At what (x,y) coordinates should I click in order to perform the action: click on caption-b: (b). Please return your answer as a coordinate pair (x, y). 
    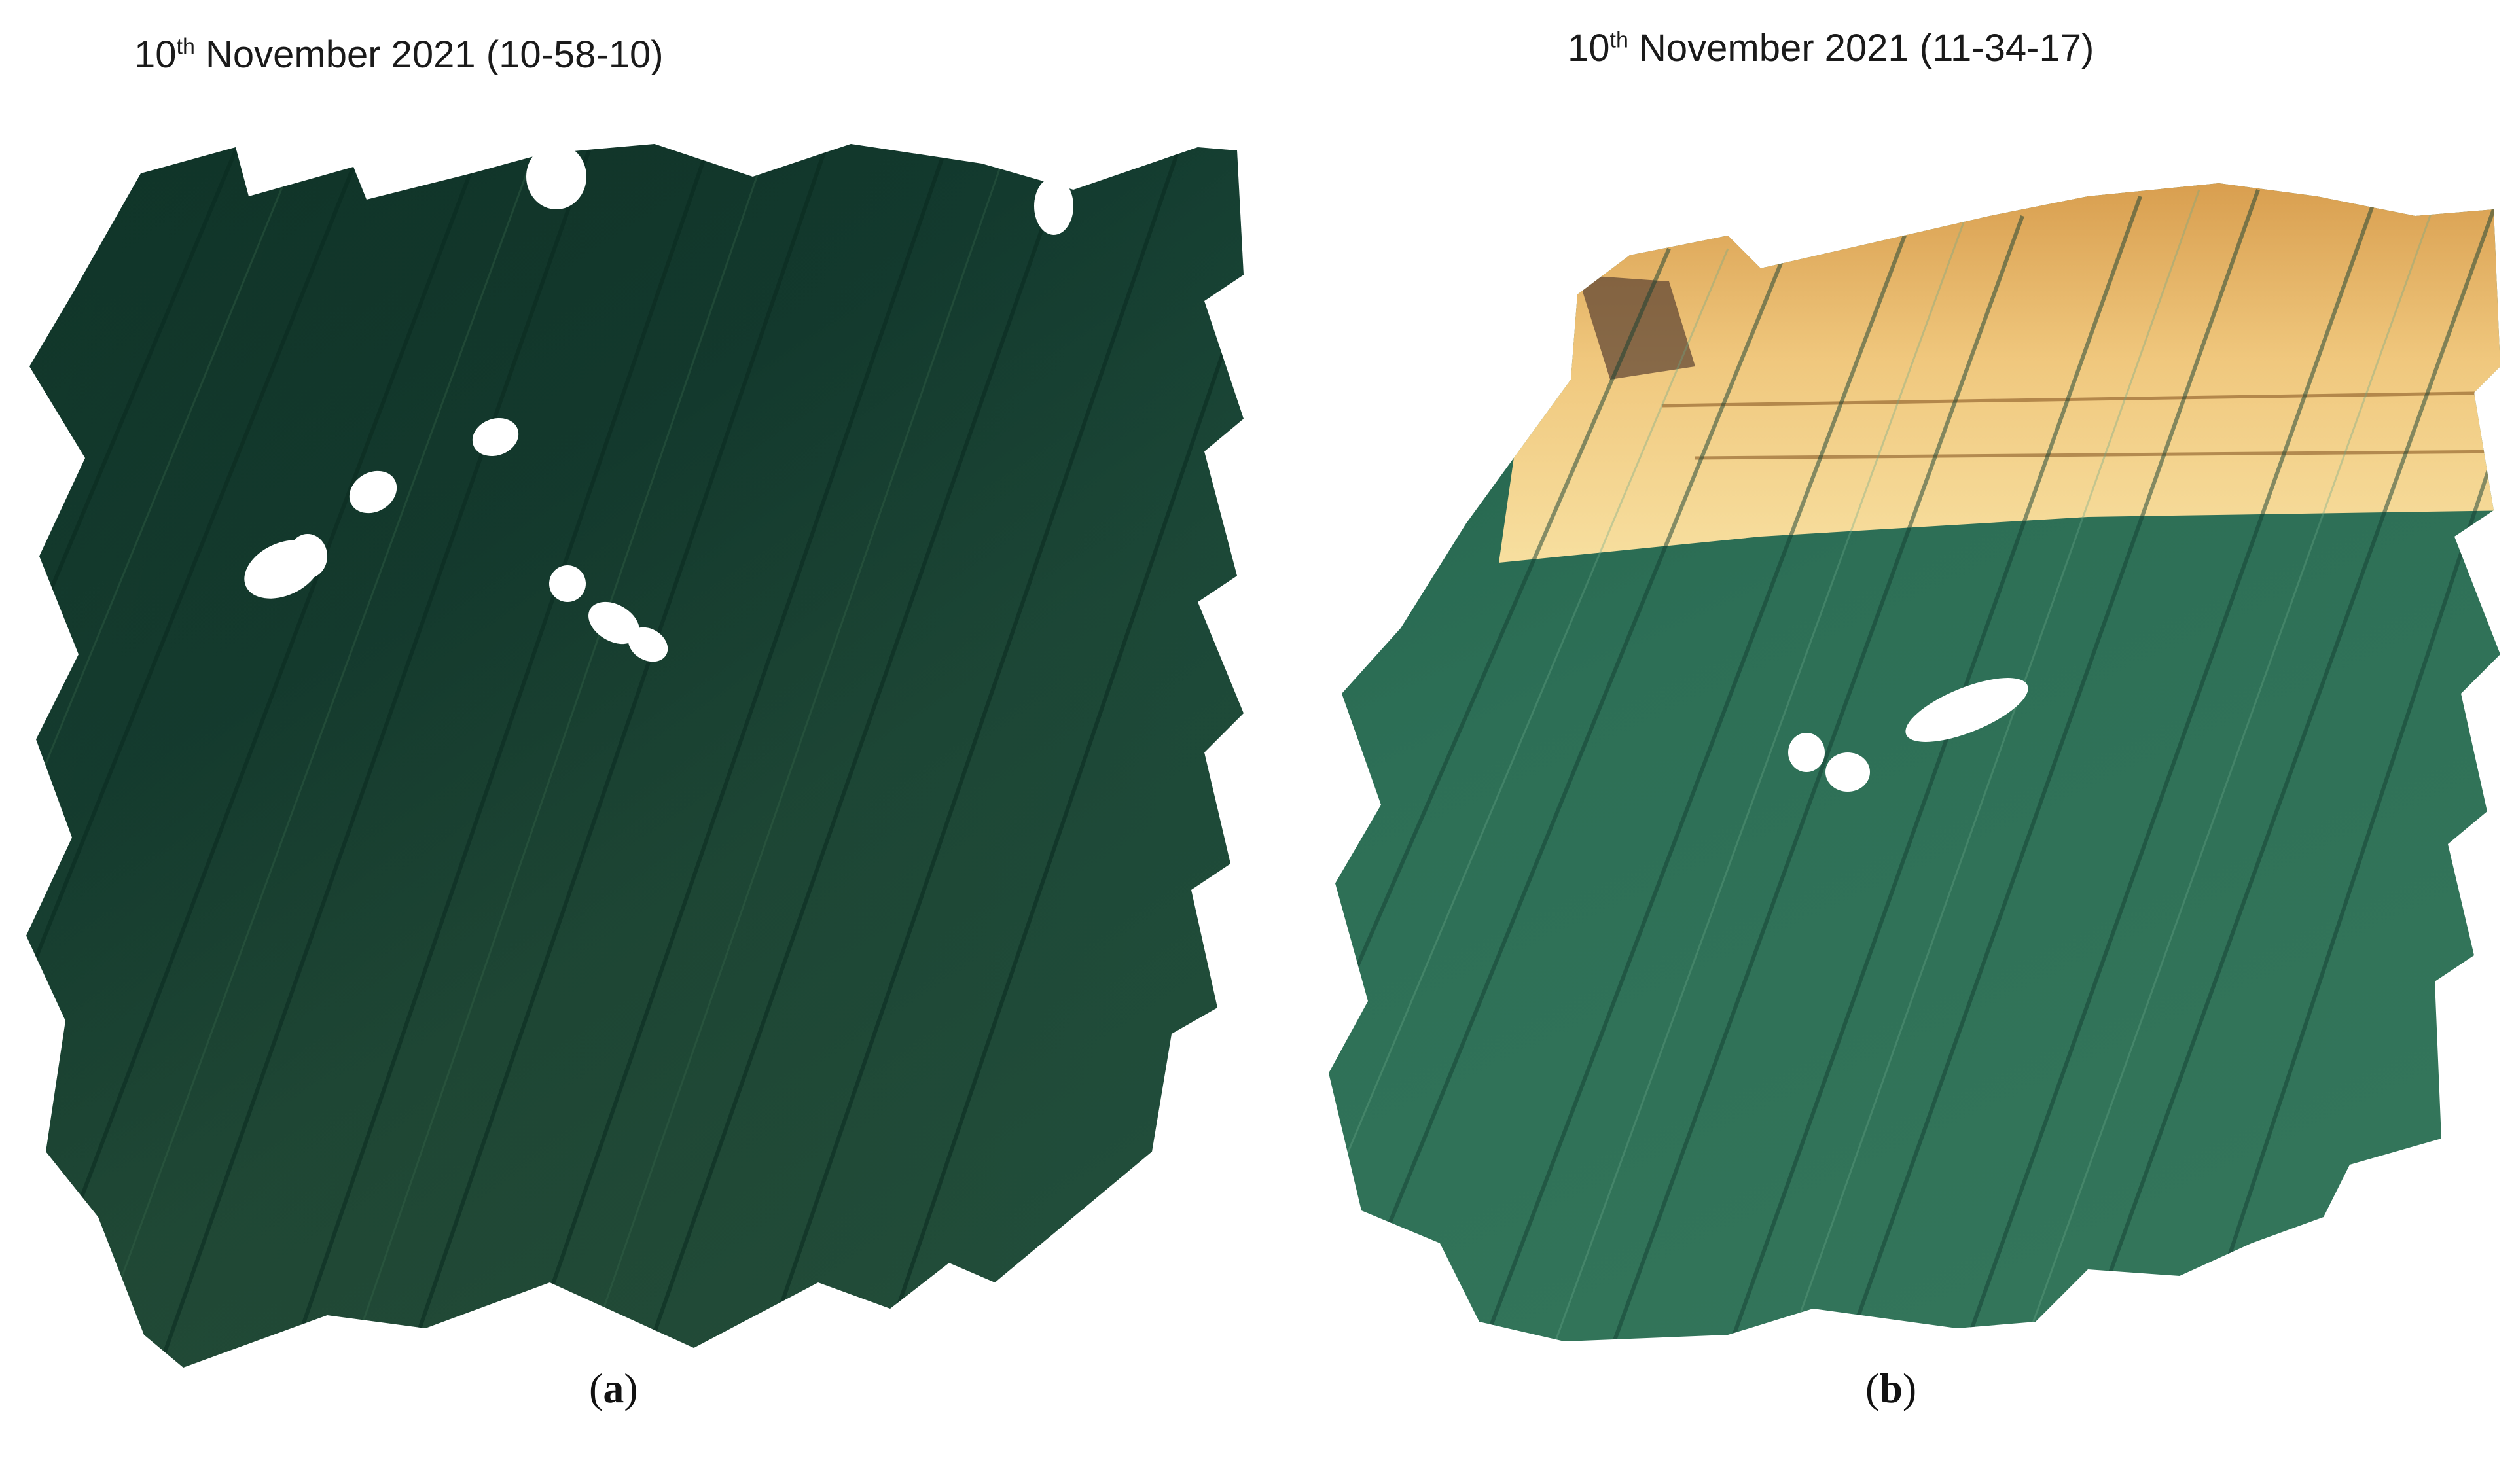
    Looking at the image, I should click on (1891, 1388).